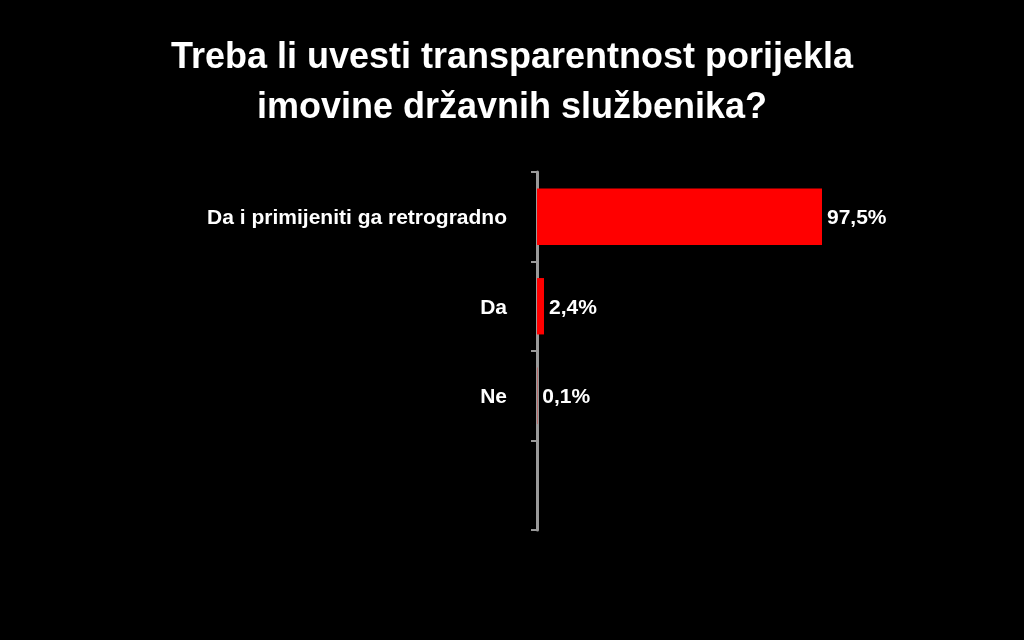 The height and width of the screenshot is (640, 1024). I want to click on data-label: 2,4%, so click(573, 306).